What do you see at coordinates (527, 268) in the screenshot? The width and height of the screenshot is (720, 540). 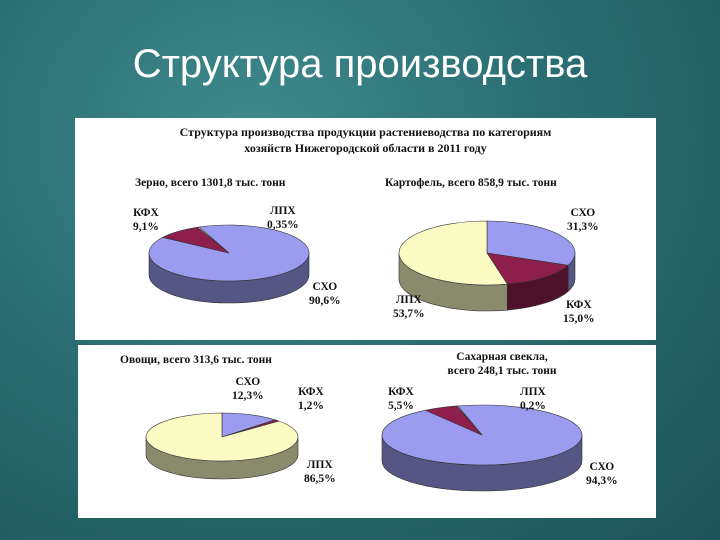 I see `pie-slice-КФХ` at bounding box center [527, 268].